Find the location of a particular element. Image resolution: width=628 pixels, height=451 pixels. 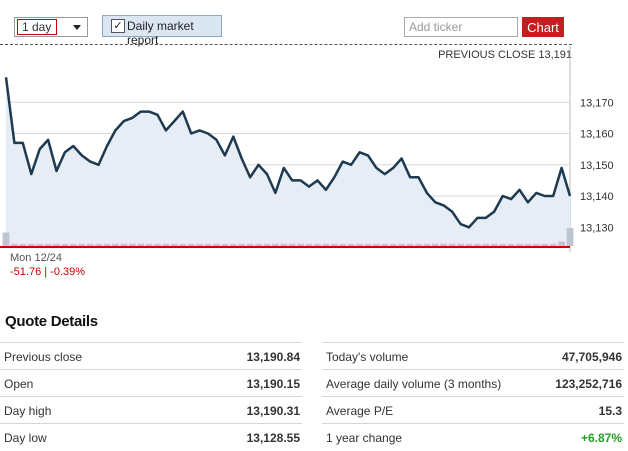

chart-date-label: Mon 12/24 is located at coordinates (36, 258).